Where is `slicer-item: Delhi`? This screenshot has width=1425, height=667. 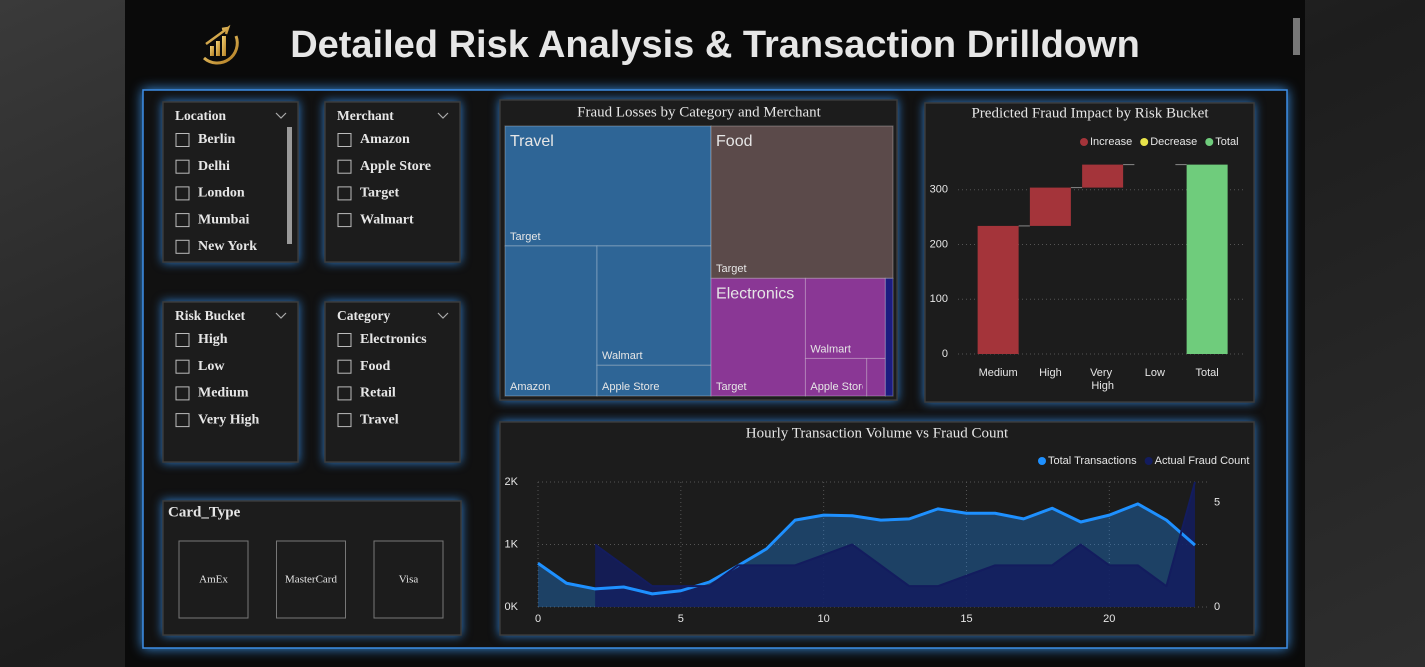 slicer-item: Delhi is located at coordinates (214, 166).